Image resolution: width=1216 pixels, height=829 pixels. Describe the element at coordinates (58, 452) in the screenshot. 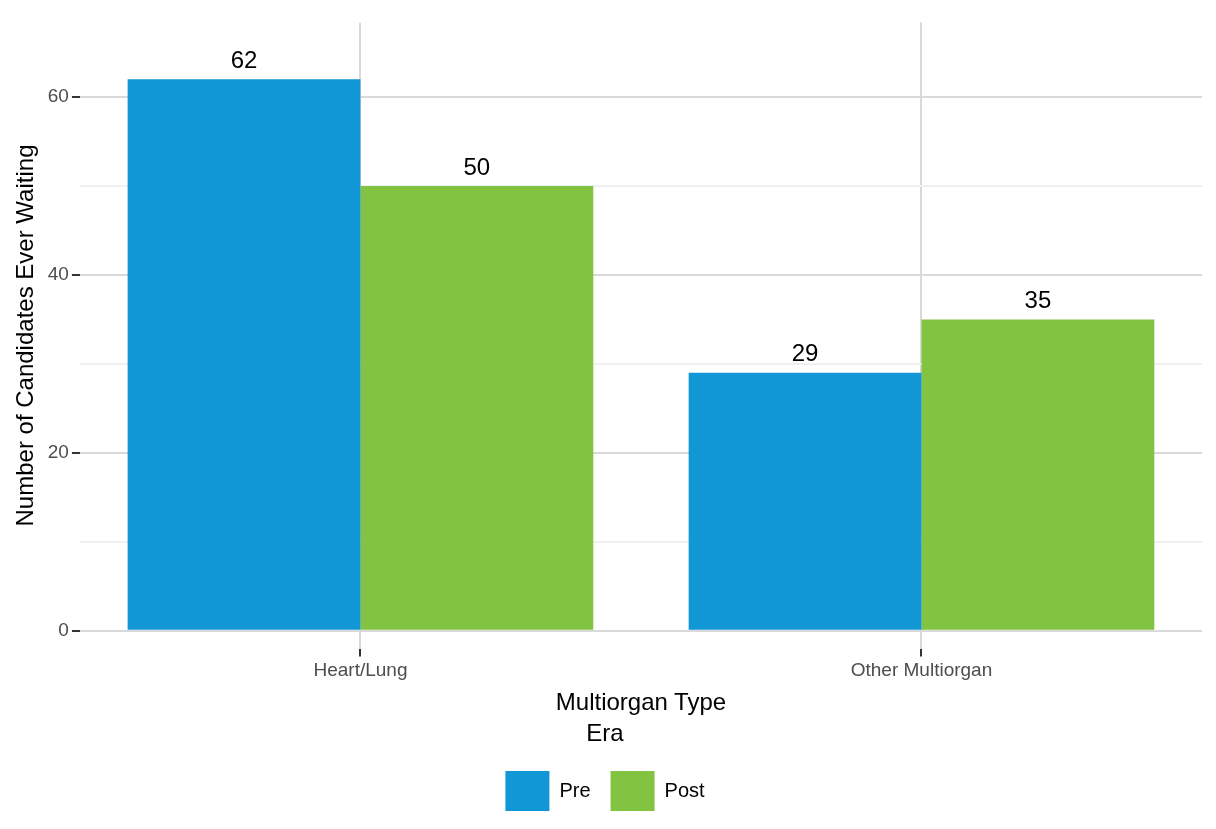

I see `y-tick-label: 20` at that location.